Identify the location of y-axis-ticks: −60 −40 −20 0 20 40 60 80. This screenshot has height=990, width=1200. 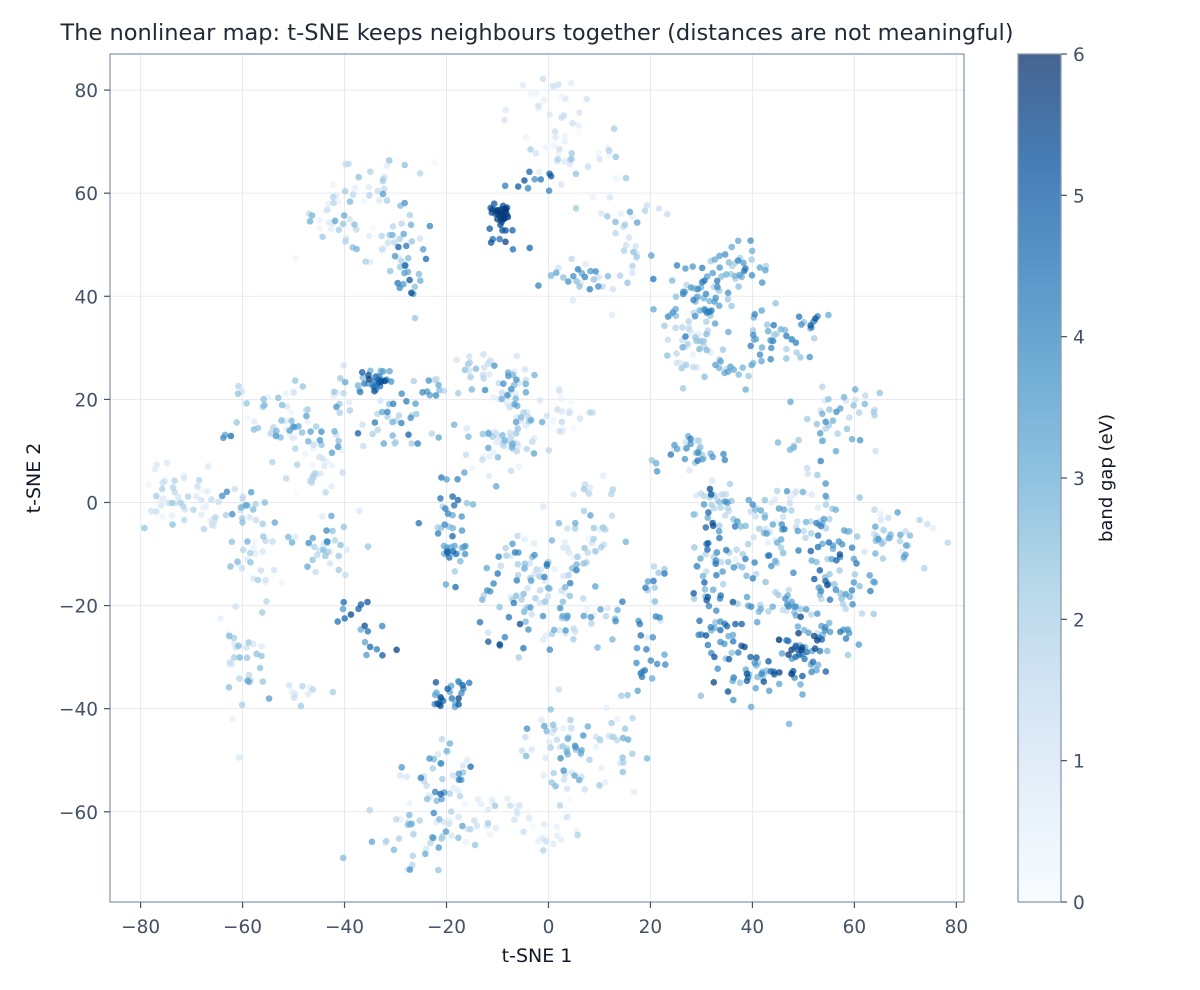
(84, 452).